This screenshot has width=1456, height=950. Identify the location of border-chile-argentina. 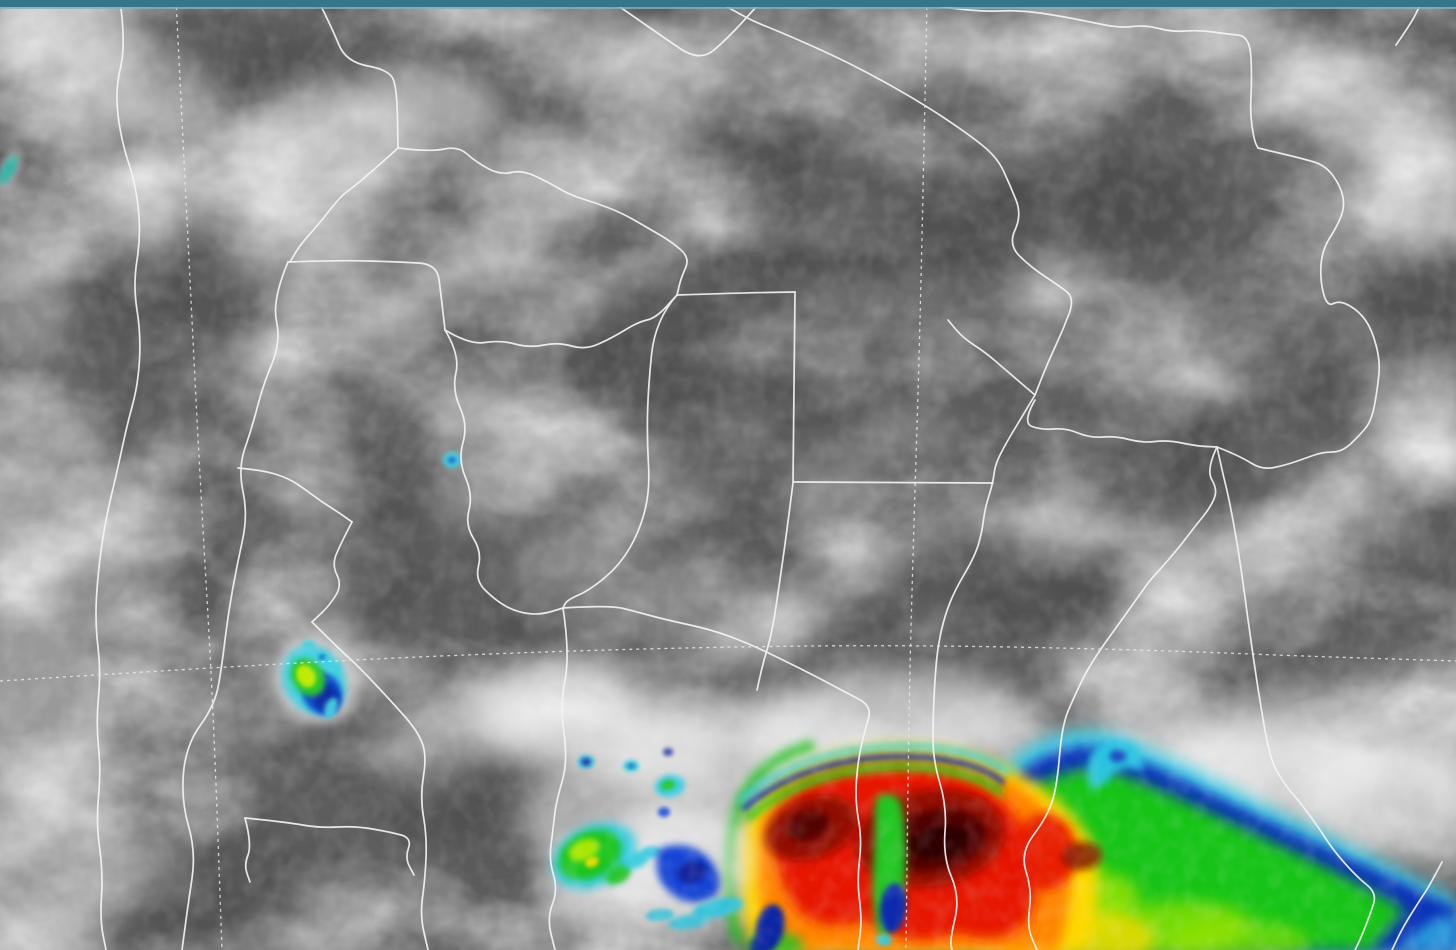
(118, 475).